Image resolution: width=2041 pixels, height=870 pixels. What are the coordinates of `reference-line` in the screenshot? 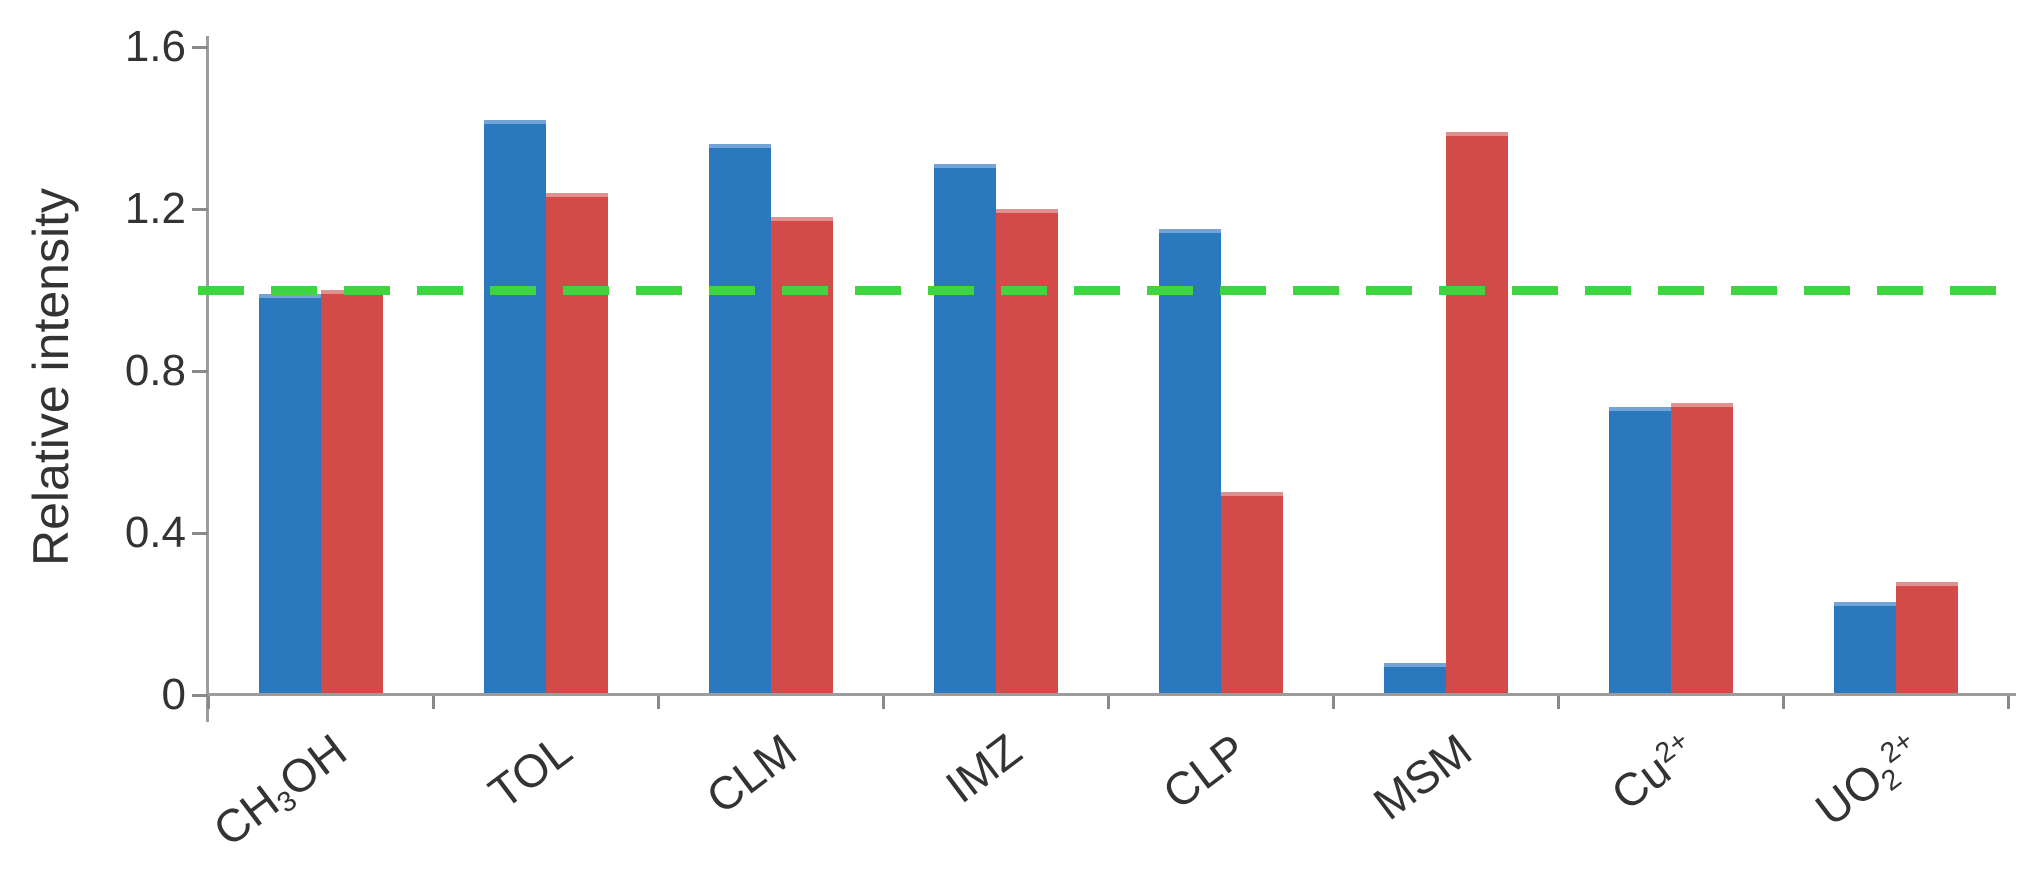 It's located at (1108, 290).